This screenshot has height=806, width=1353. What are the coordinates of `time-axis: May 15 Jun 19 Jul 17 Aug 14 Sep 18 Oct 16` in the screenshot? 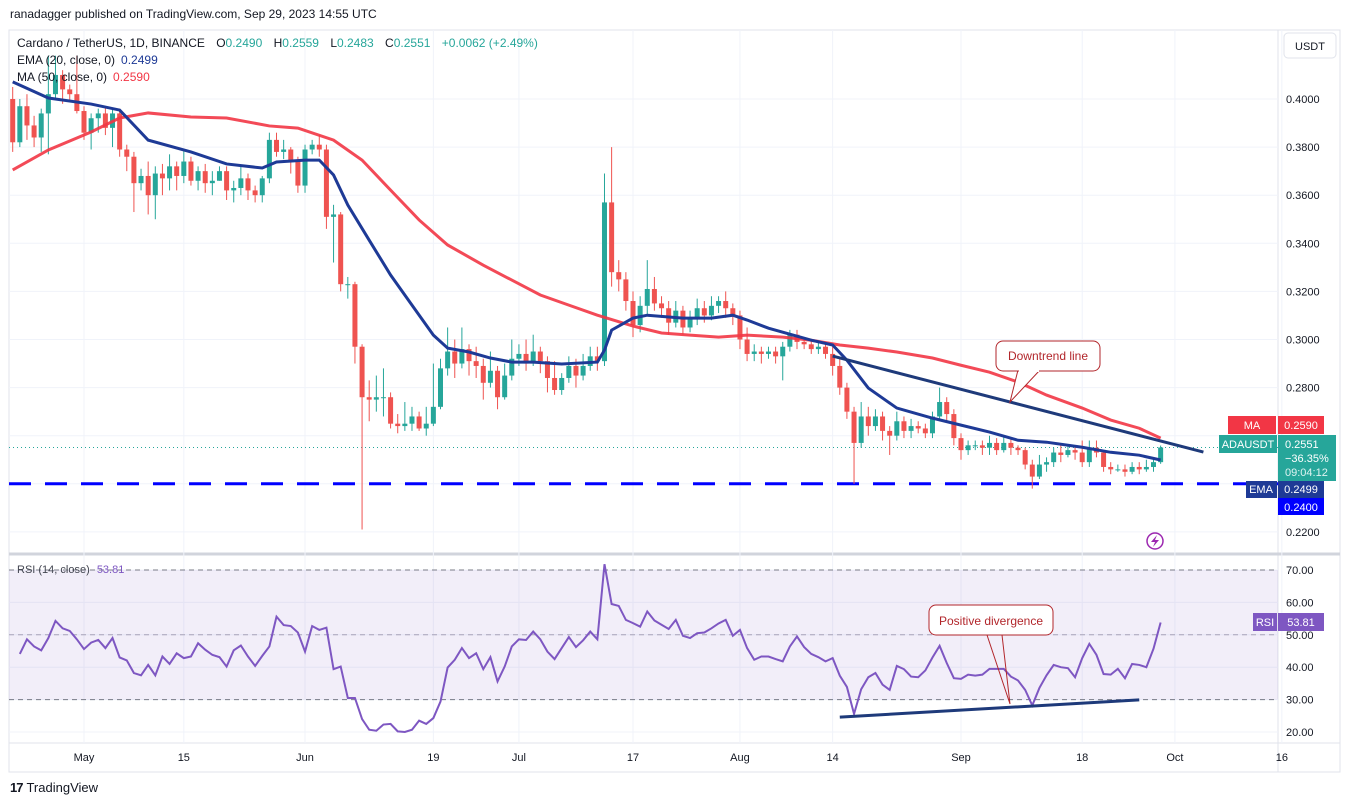 It's located at (681, 758).